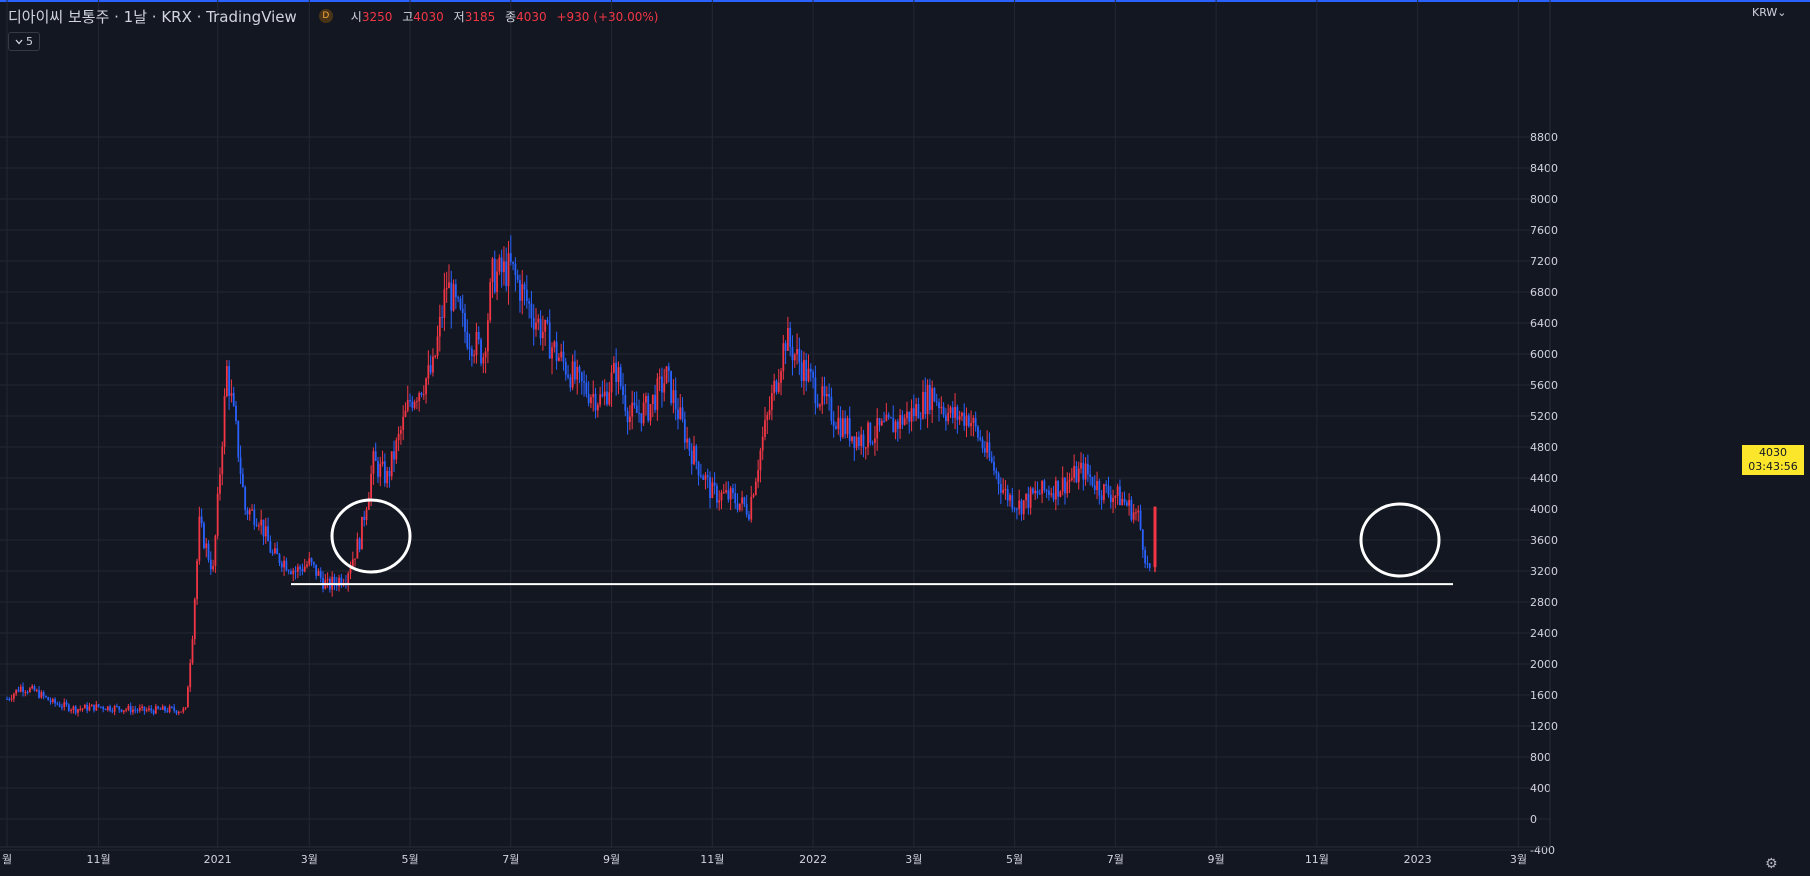  What do you see at coordinates (1544, 230) in the screenshot?
I see `price-tick-label: 7600` at bounding box center [1544, 230].